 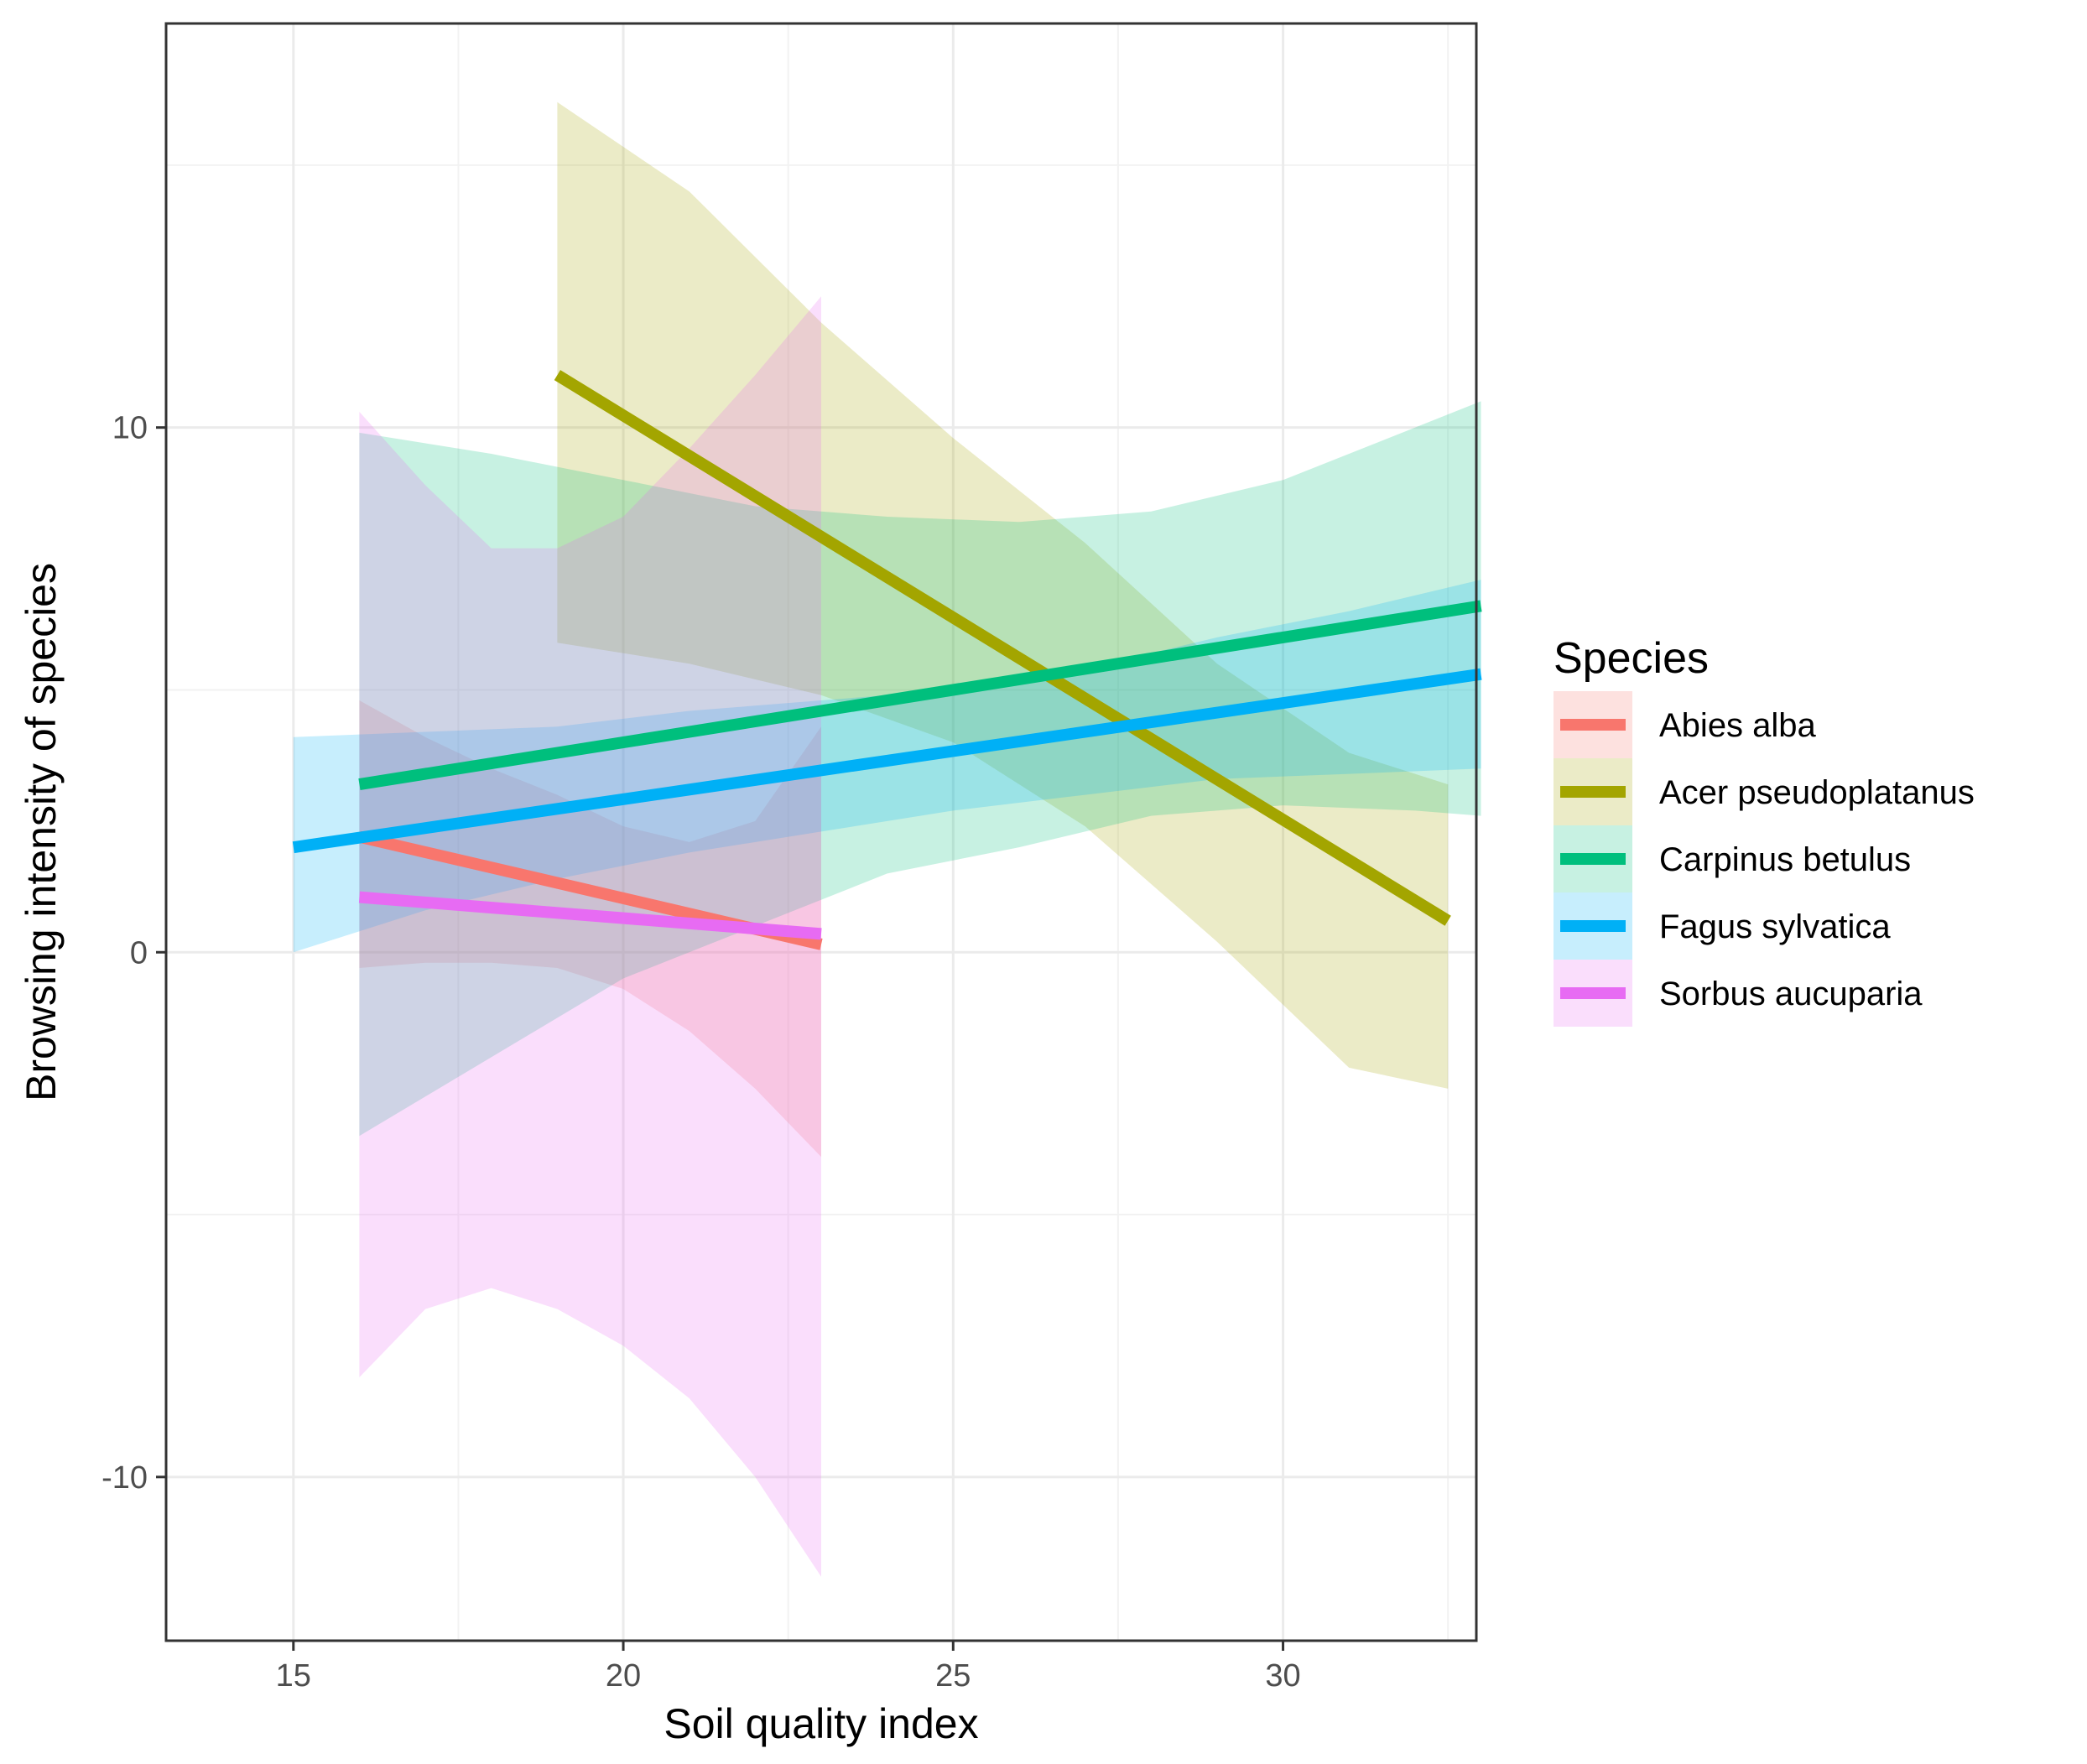 What do you see at coordinates (623, 1676) in the screenshot?
I see `x-tick-label: 20` at bounding box center [623, 1676].